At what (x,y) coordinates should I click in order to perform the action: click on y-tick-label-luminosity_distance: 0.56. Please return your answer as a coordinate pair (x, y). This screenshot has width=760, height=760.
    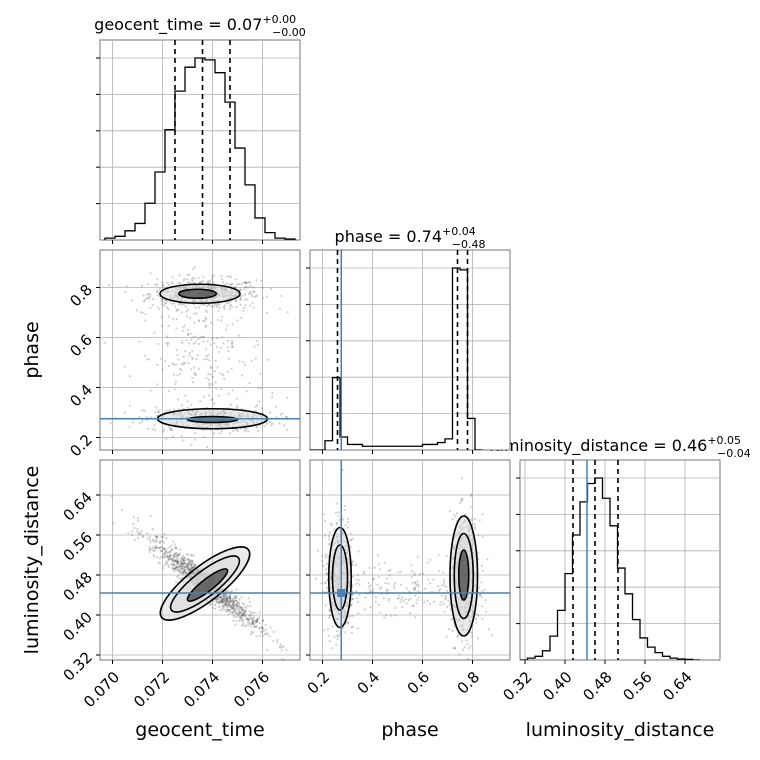
    Looking at the image, I should click on (78, 546).